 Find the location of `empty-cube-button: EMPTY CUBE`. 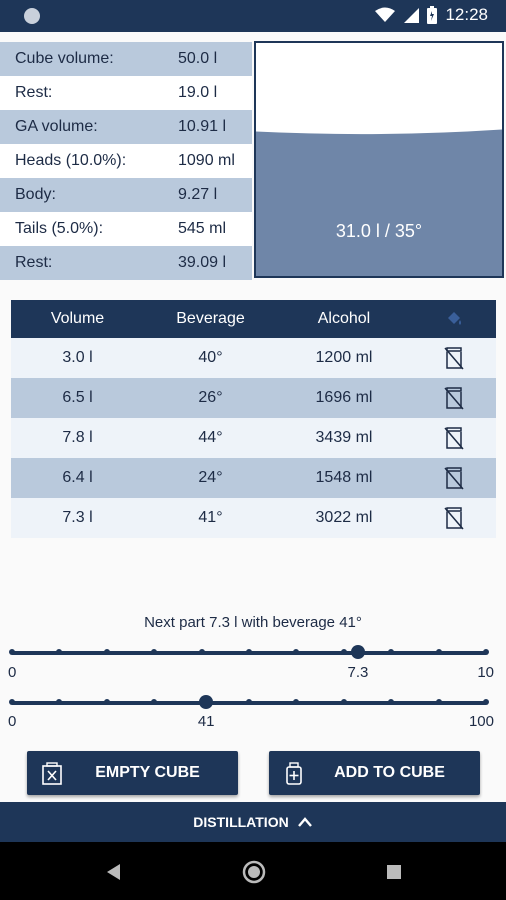

empty-cube-button: EMPTY CUBE is located at coordinates (132, 773).